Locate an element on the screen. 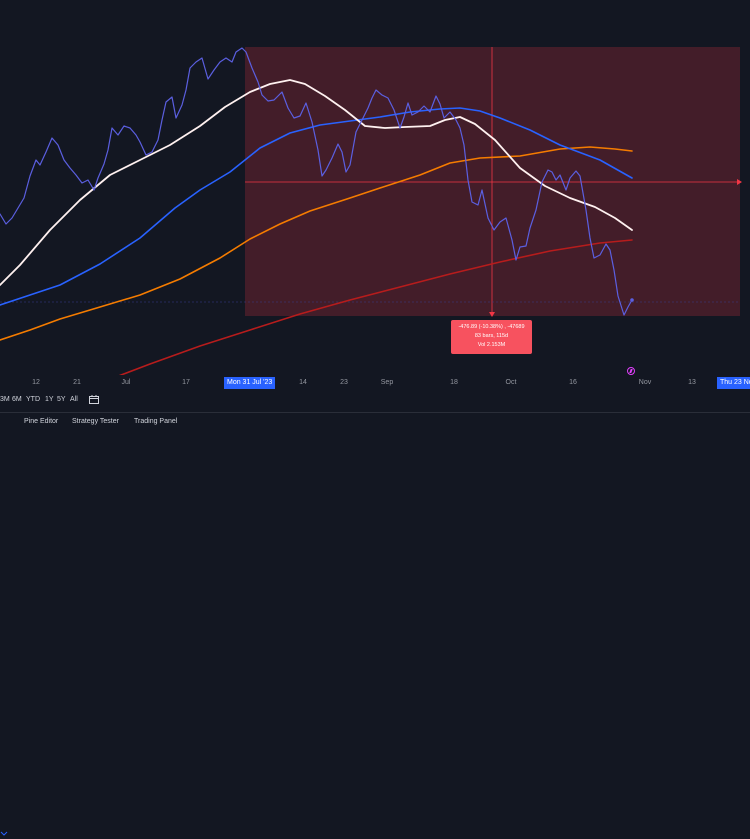 This screenshot has height=839, width=750. chevron-down-icon is located at coordinates (4, 834).